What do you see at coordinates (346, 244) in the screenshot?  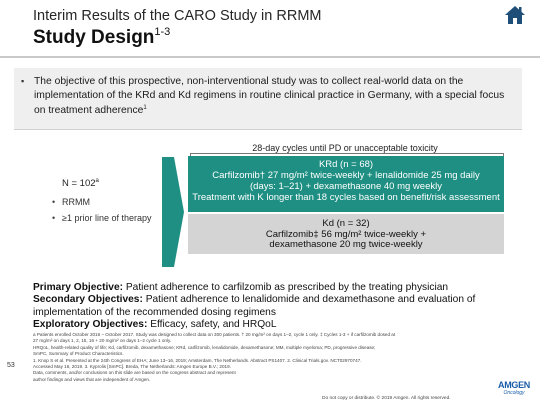 I see `kd-arm-line: dexamethasone 20 mg twice-weekly` at bounding box center [346, 244].